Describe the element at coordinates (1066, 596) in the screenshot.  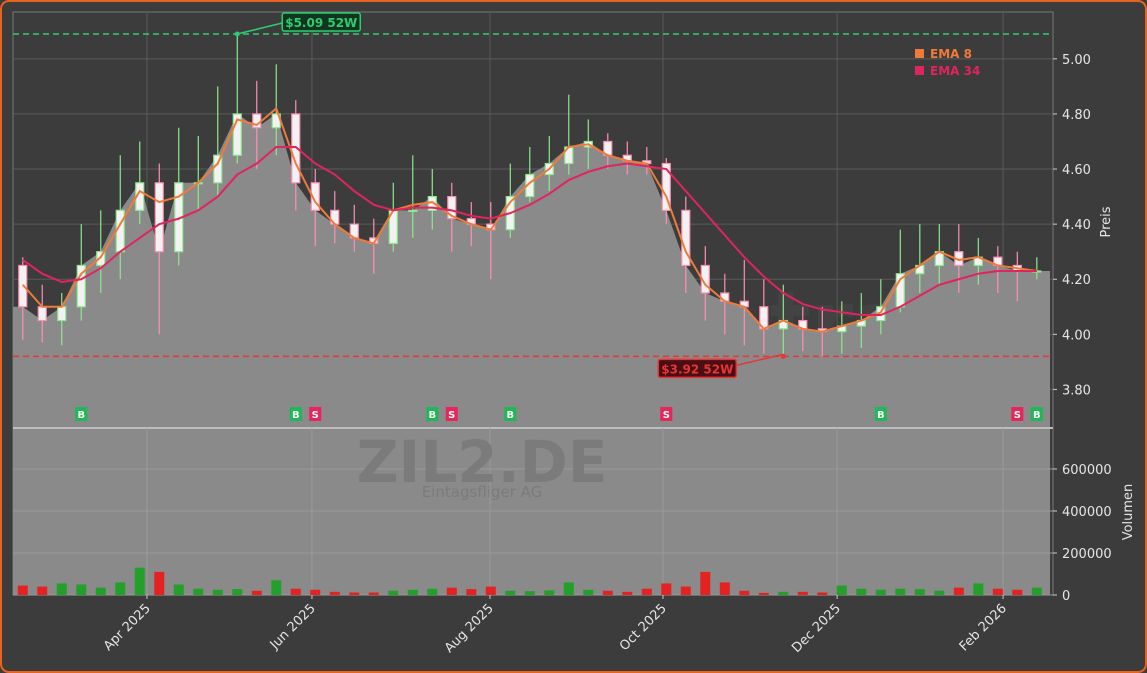
I see `y-tick-label: 0` at that location.